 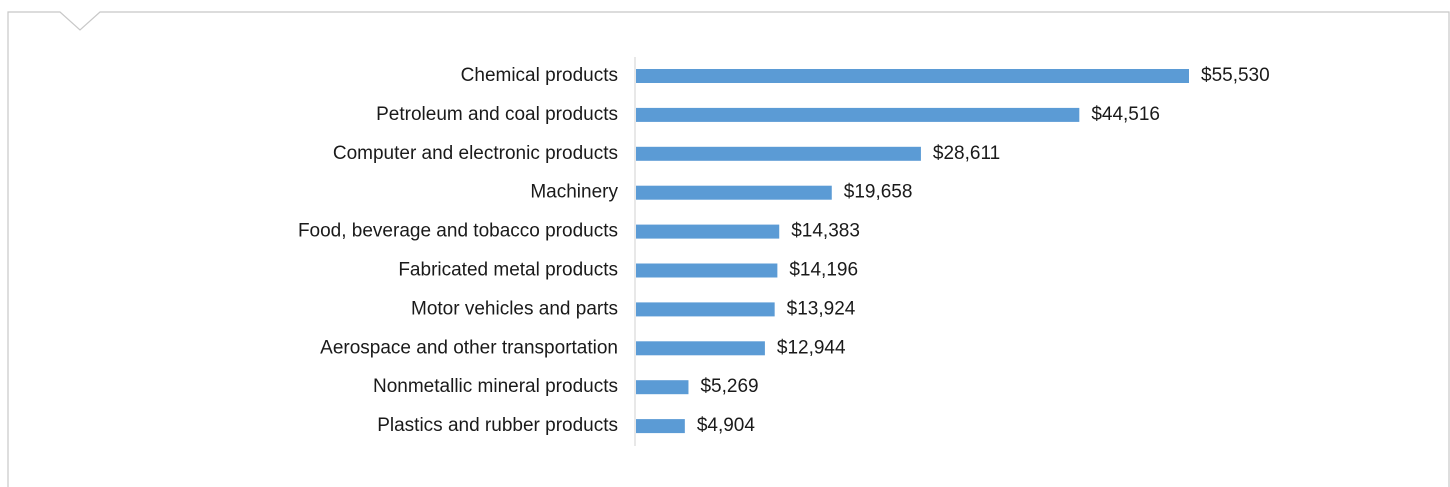 I want to click on bar-row: Petroleum and coal products $44,516, so click(x=768, y=114).